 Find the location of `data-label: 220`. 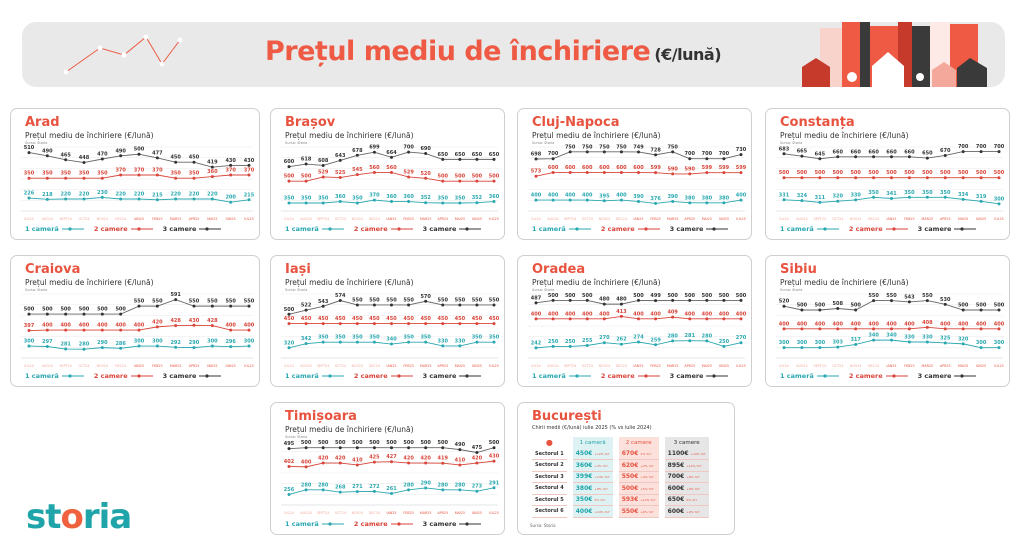

data-label: 220 is located at coordinates (84, 195).